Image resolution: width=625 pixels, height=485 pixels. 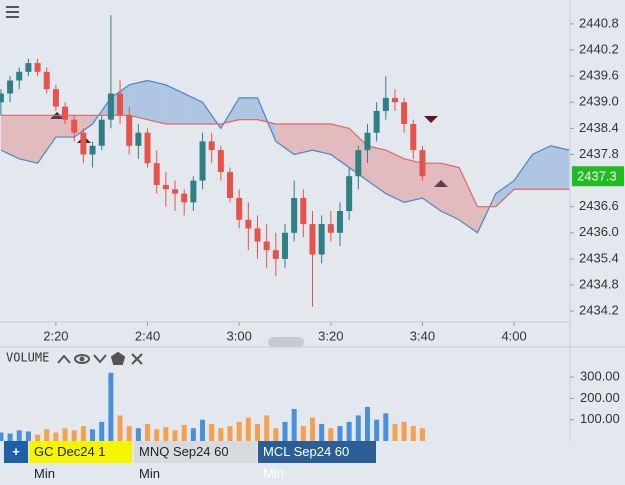 I want to click on tab: MNQ Sep24 60 Min, so click(x=195, y=461).